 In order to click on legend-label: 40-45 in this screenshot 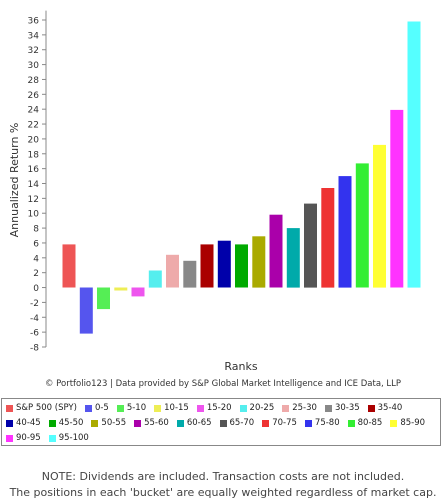, I will do `click(28, 423)`.